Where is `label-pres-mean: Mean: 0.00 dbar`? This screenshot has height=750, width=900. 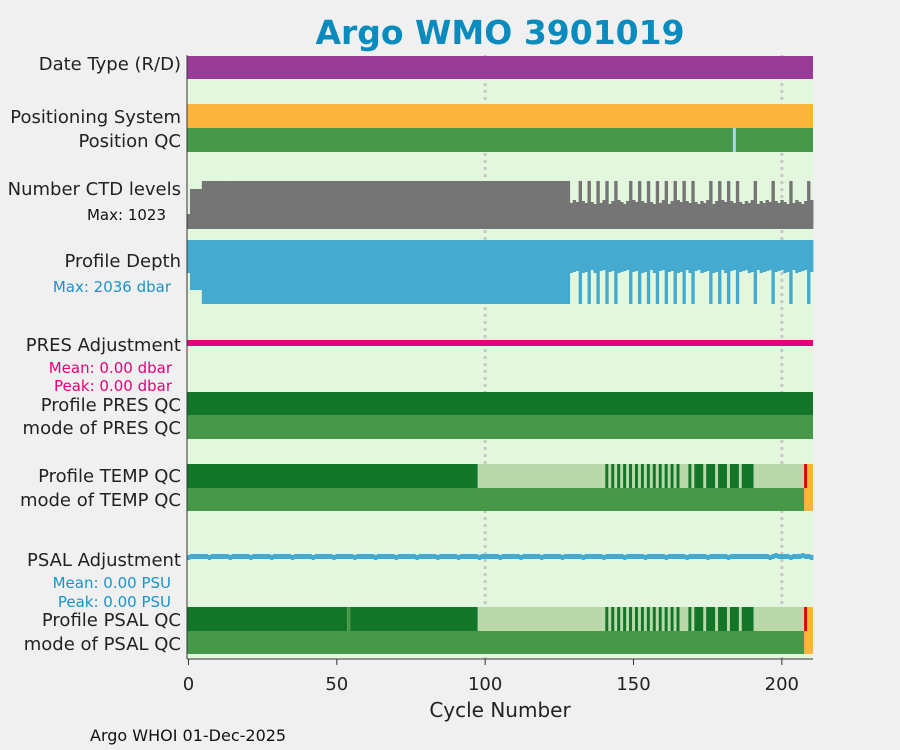
label-pres-mean: Mean: 0.00 dbar is located at coordinates (111, 368).